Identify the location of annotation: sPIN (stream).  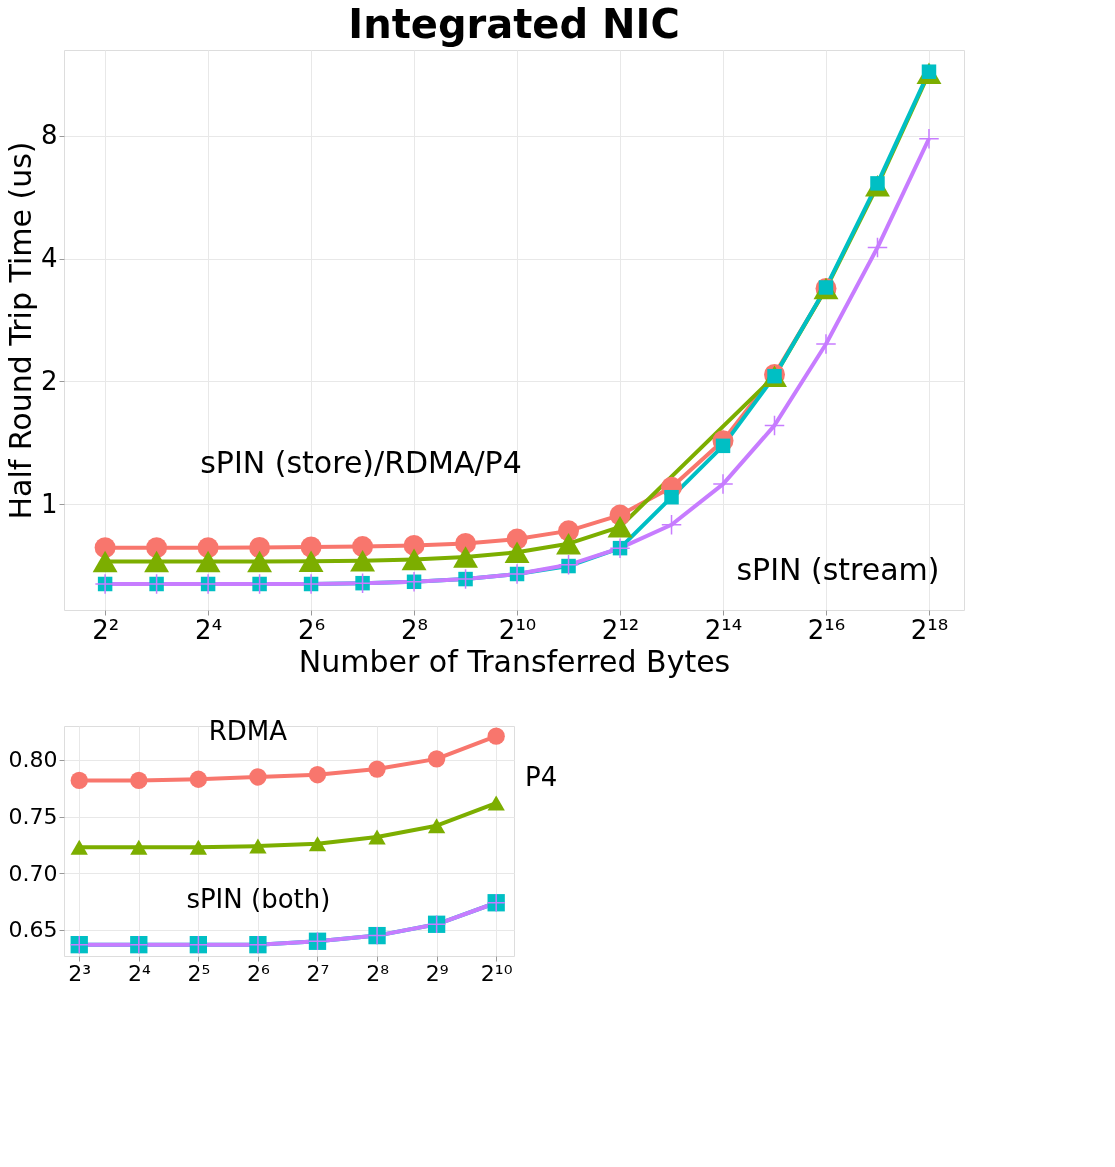
(838, 569).